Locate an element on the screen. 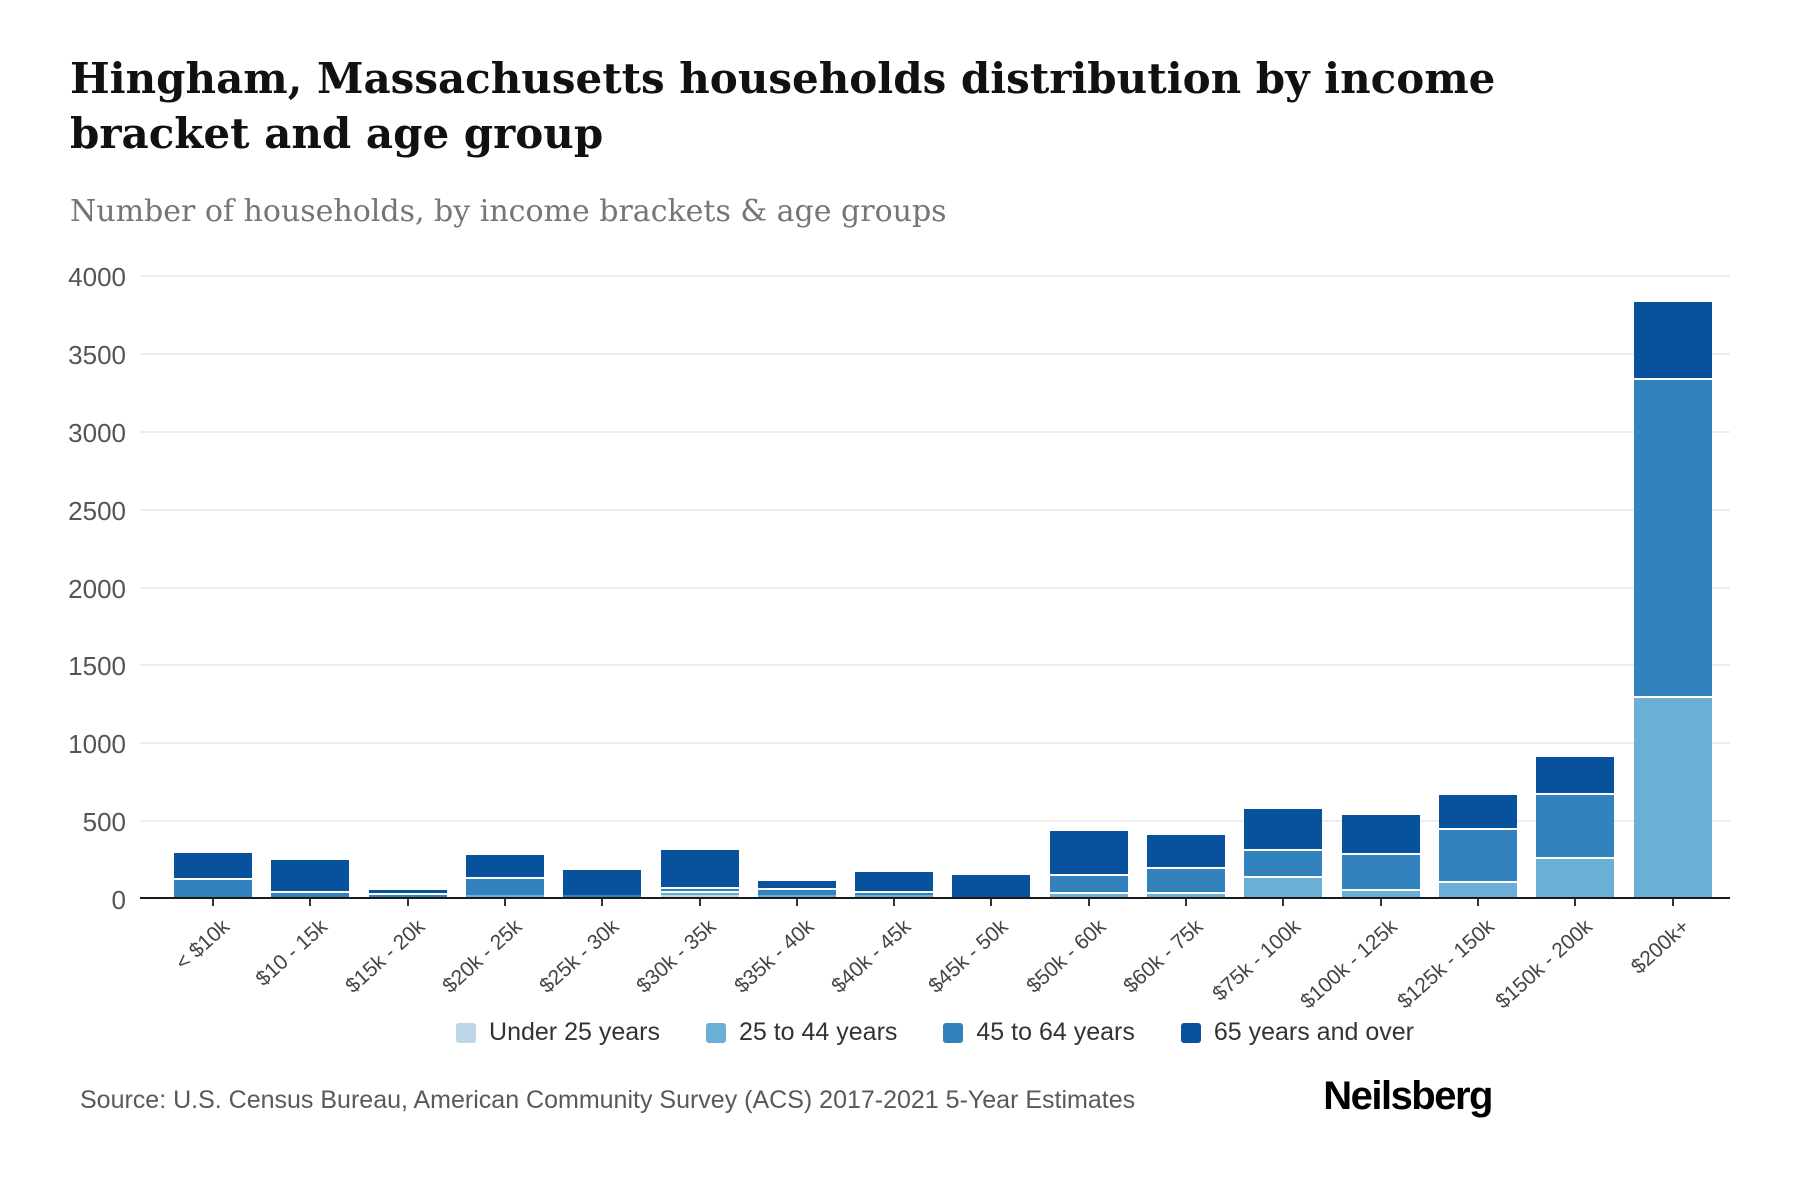 The image size is (1800, 1200). y-tick-label-3500: 3500 is located at coordinates (97, 354).